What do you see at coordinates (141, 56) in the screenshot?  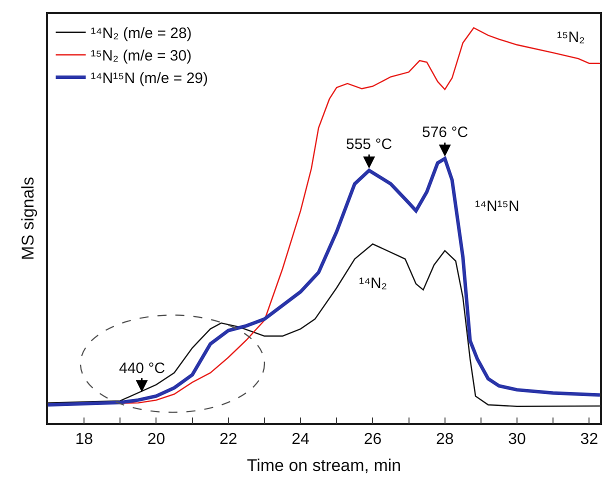 I see `legend-label: ¹⁵N₂ (m/e = 30)` at bounding box center [141, 56].